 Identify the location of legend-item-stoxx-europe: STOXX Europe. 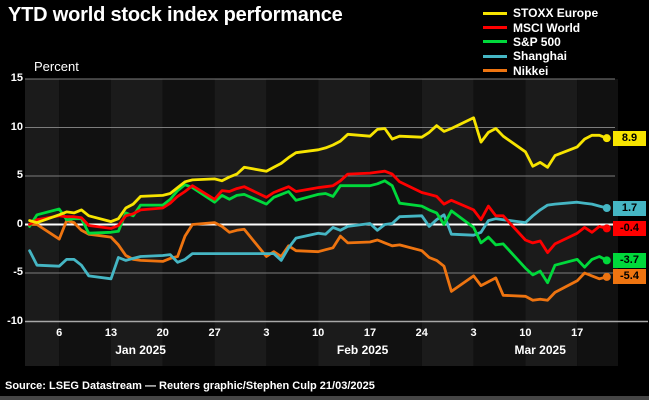
(540, 13).